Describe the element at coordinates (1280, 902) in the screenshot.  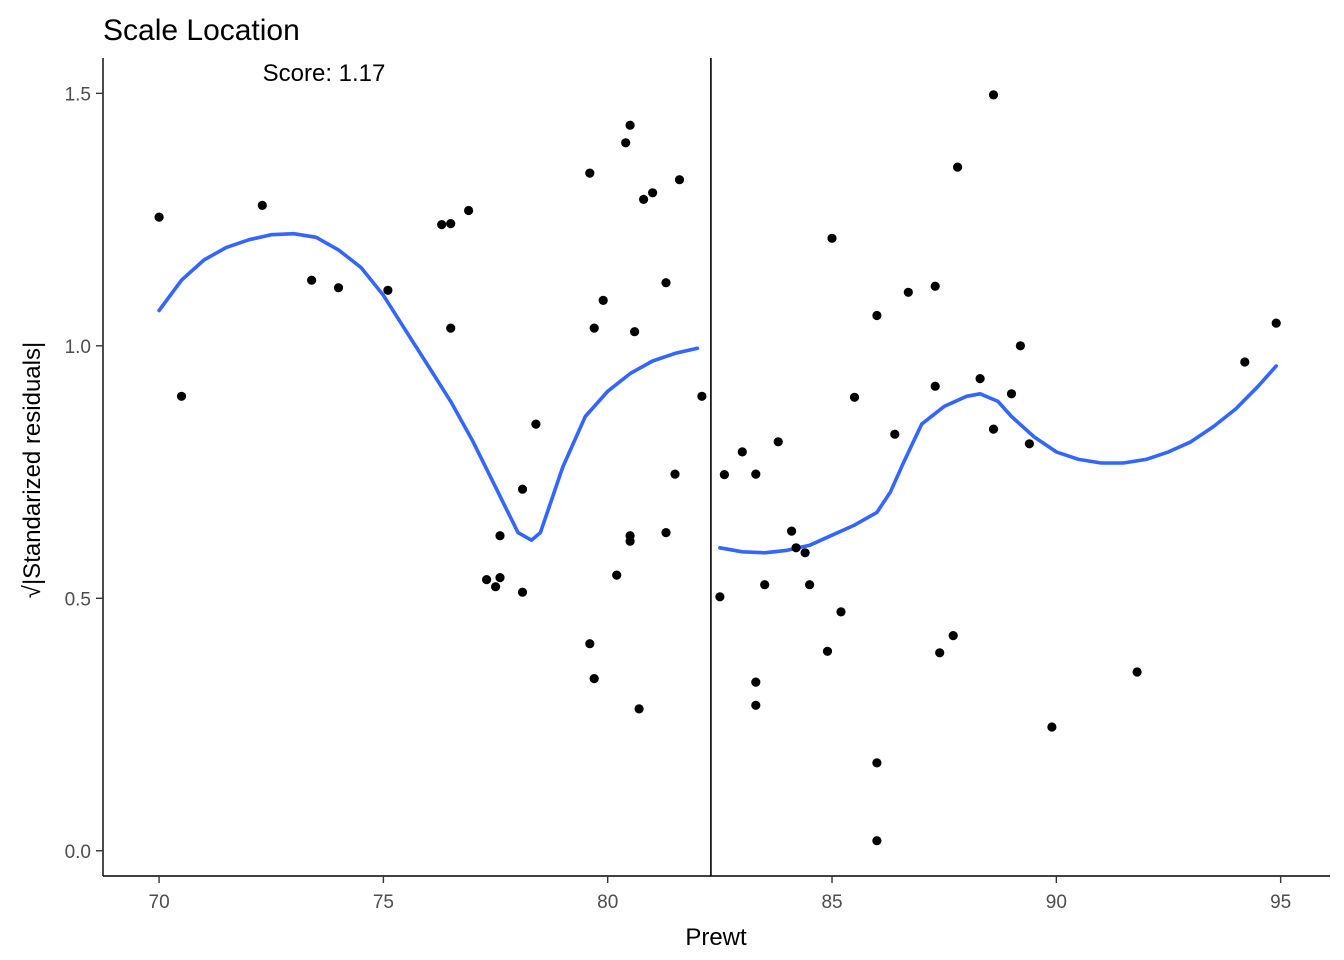
I see `x-tick-label: 95` at that location.